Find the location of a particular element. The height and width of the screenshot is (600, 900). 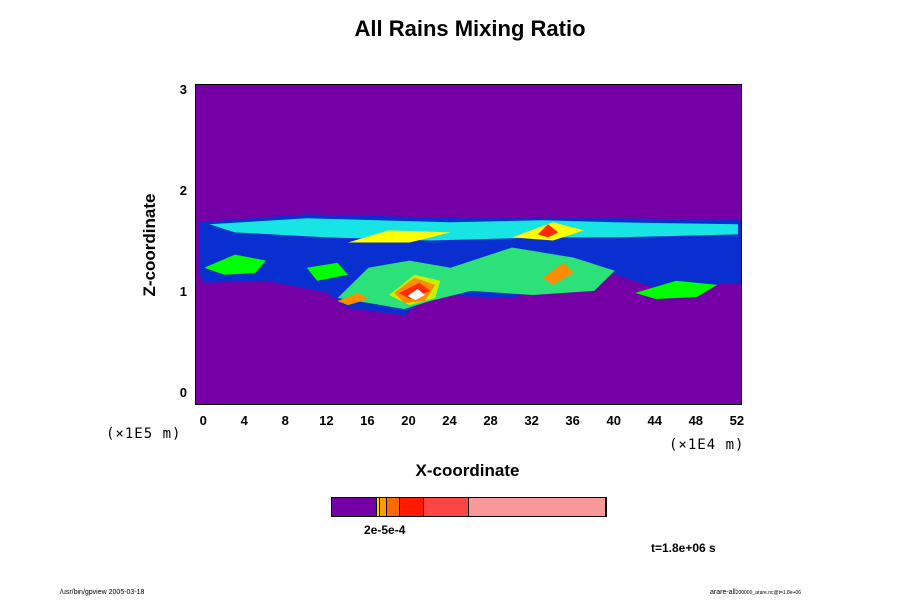

y-axis-unit: (×1E5 m) is located at coordinates (144, 434).